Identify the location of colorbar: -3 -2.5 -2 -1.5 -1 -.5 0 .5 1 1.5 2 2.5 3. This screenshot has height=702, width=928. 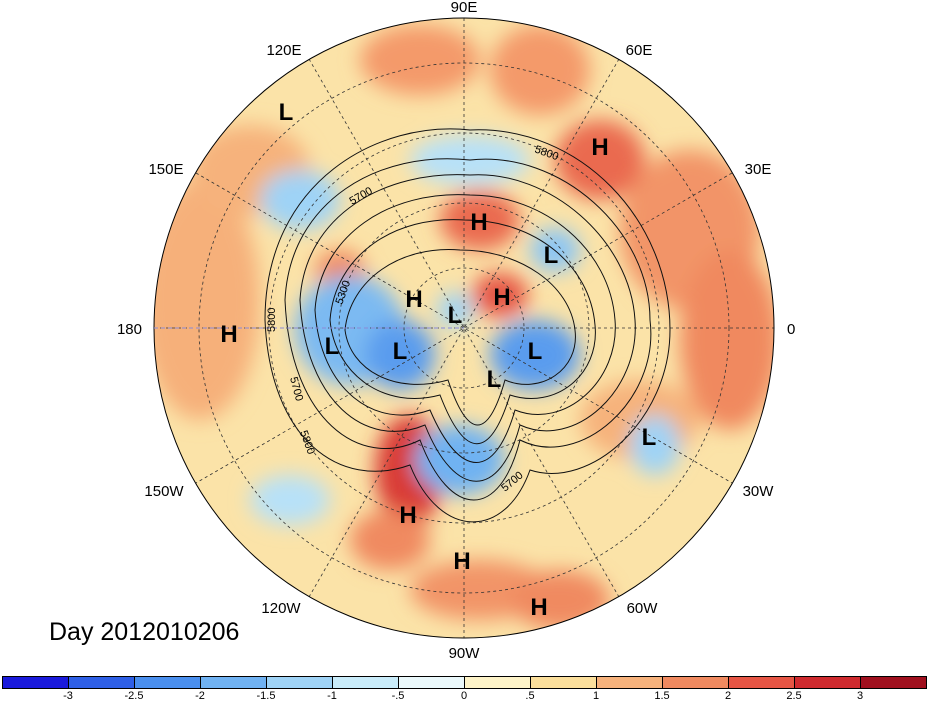
(464, 688).